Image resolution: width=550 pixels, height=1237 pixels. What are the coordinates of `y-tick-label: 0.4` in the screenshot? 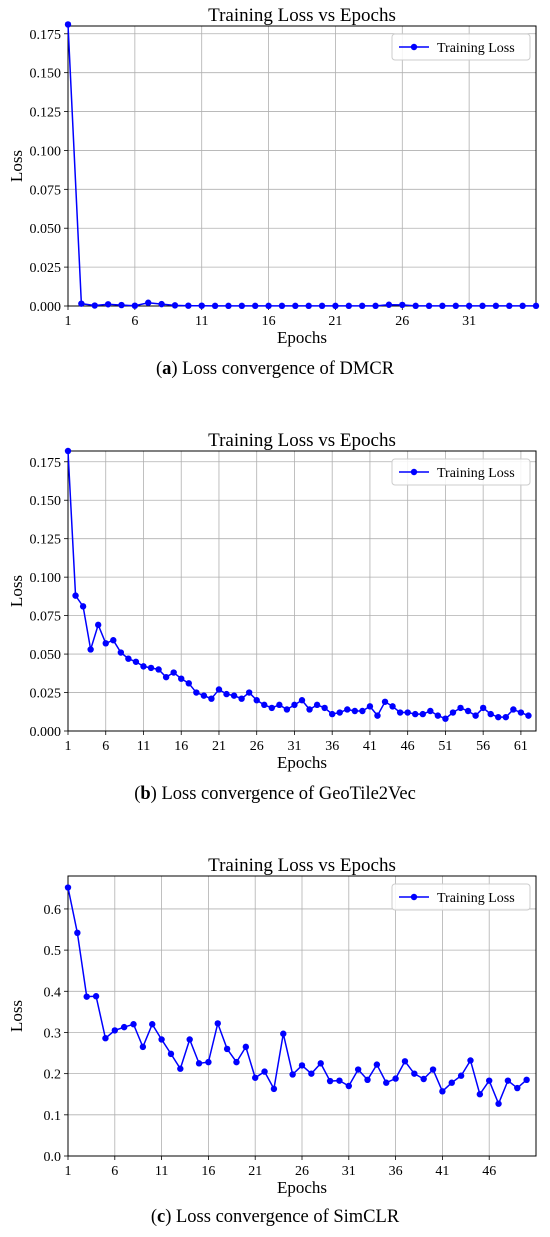 It's located at (53, 992).